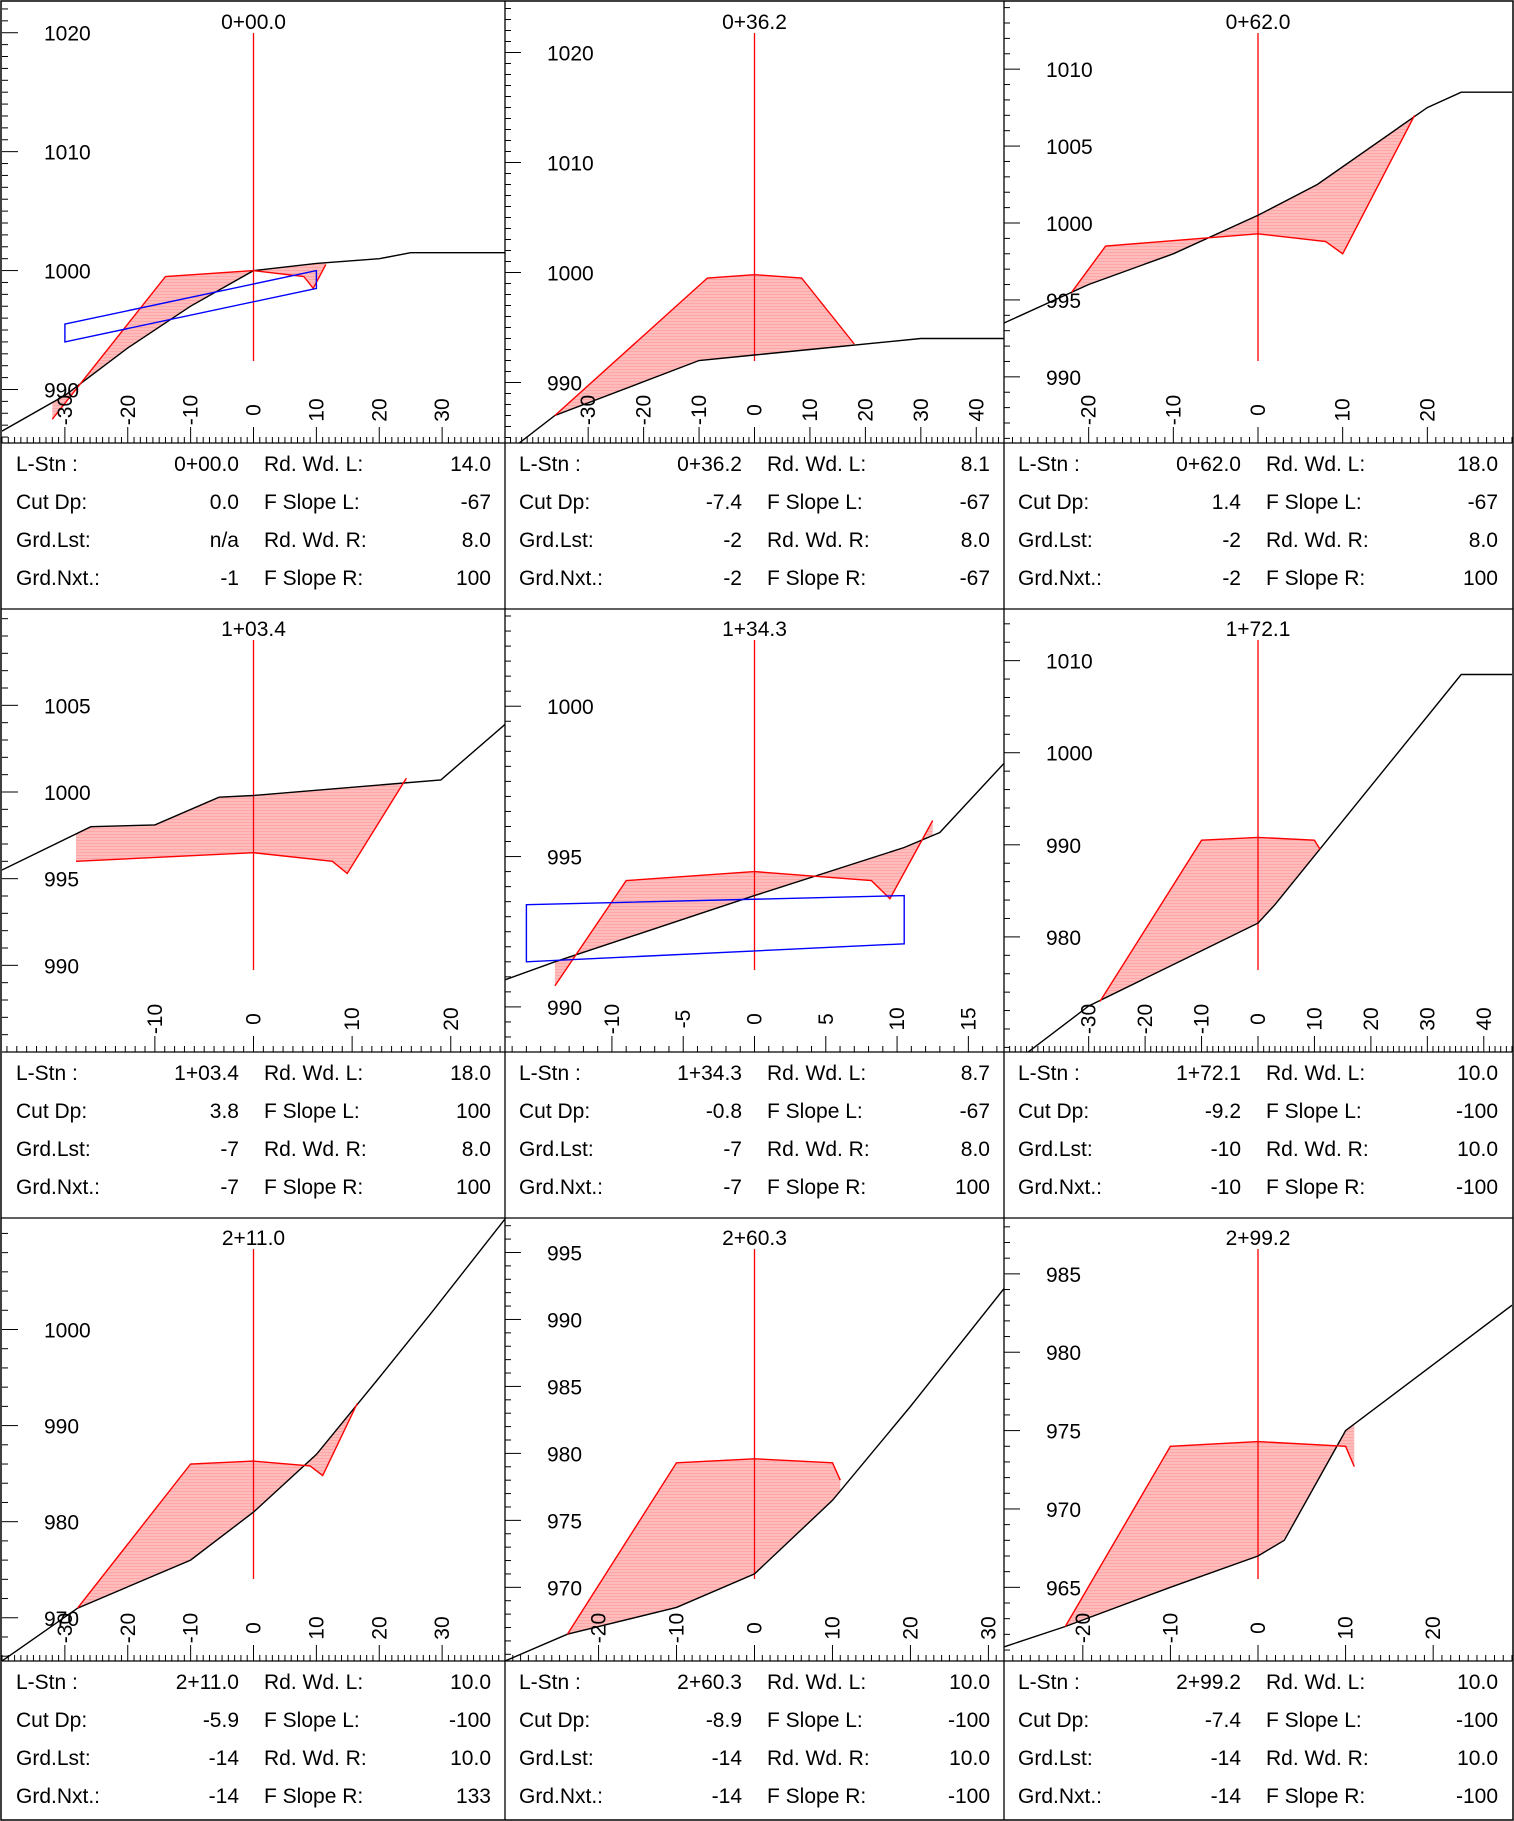 The image size is (1514, 1821). I want to click on l-stn-value: 0+36.2, so click(709, 464).